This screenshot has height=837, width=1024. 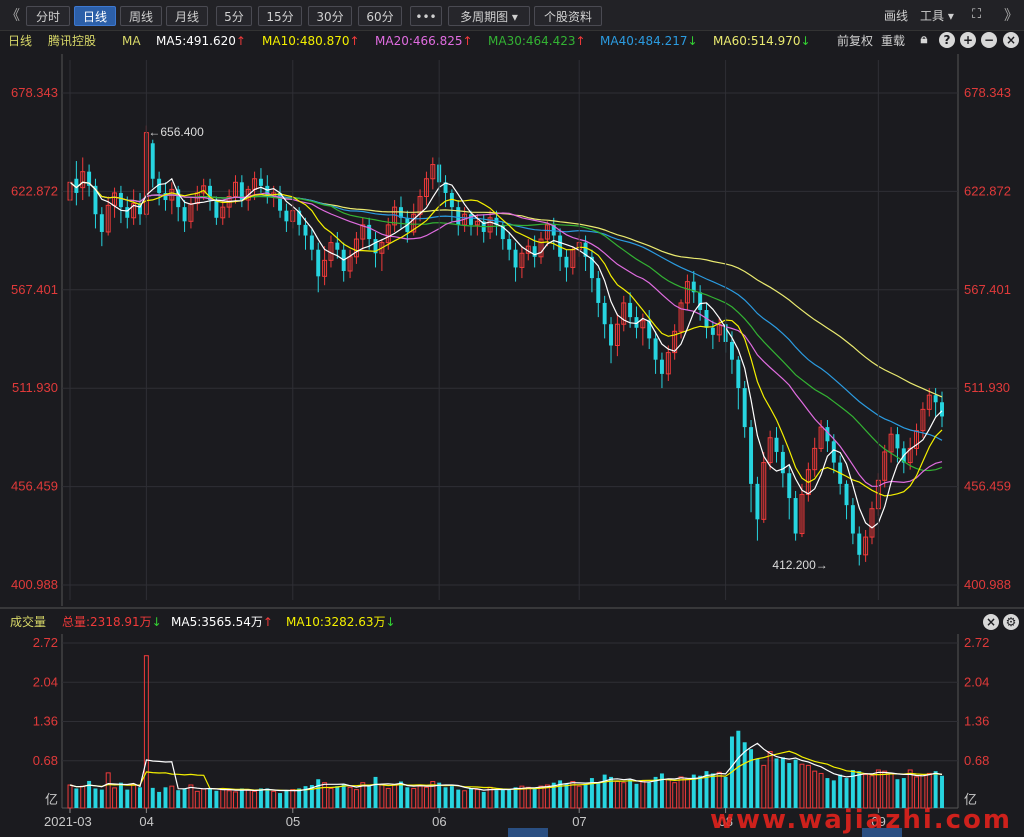 I want to click on zoom-out-icon: −, so click(x=989, y=40).